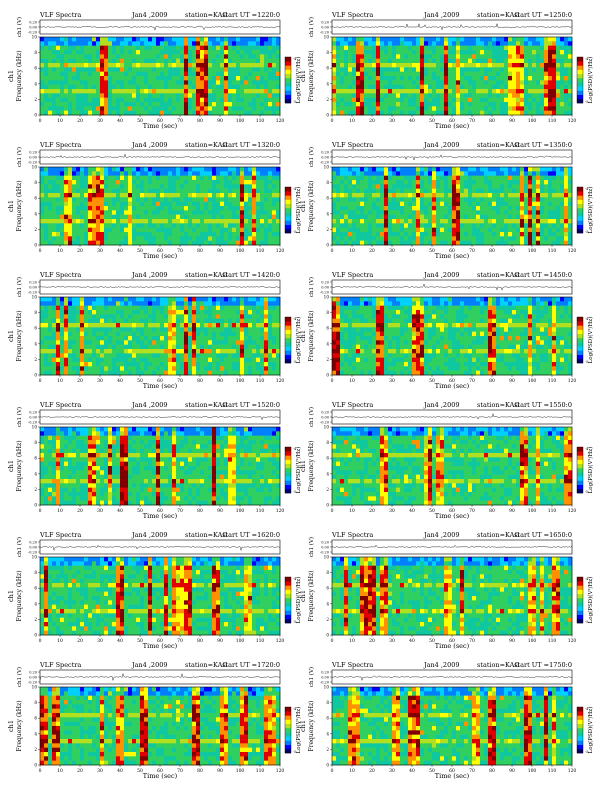  What do you see at coordinates (35, 68) in the screenshot?
I see `y-tick-label: 6` at bounding box center [35, 68].